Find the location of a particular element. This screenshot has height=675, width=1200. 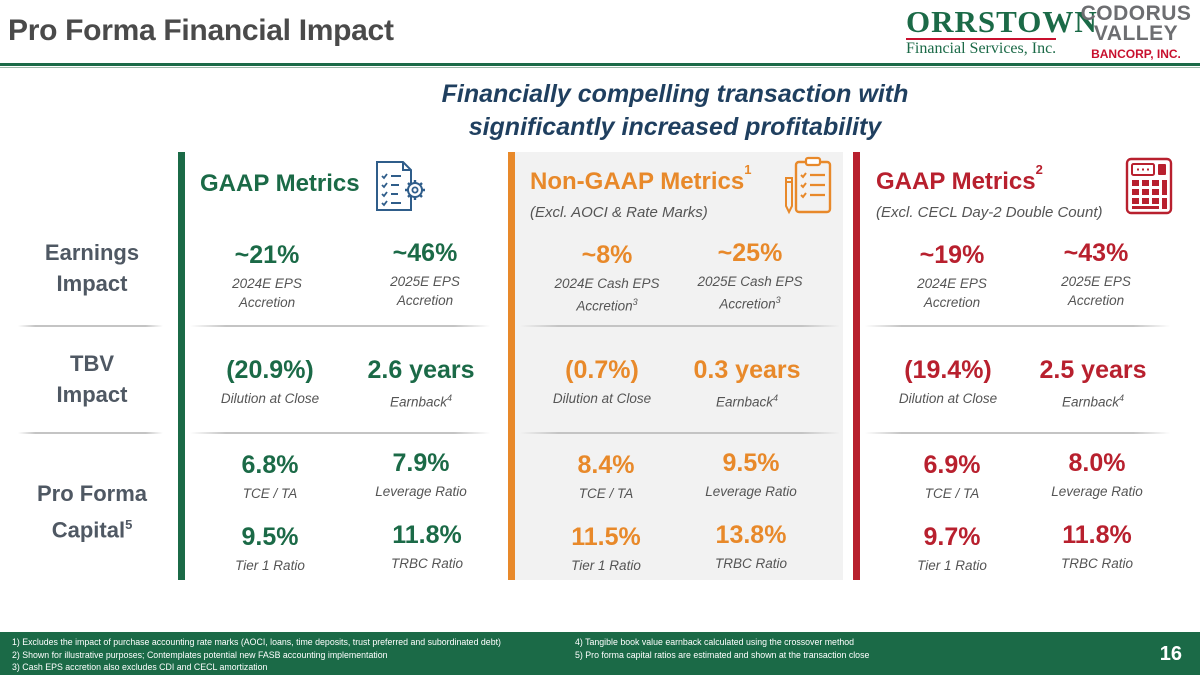

title-divider is located at coordinates (600, 64).